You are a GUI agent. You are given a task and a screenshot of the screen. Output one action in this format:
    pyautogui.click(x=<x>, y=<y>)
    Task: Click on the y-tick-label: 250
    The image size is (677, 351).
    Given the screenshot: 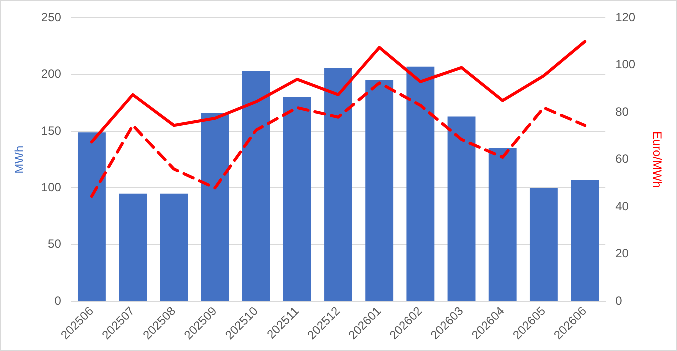 What is the action you would take?
    pyautogui.click(x=51, y=17)
    